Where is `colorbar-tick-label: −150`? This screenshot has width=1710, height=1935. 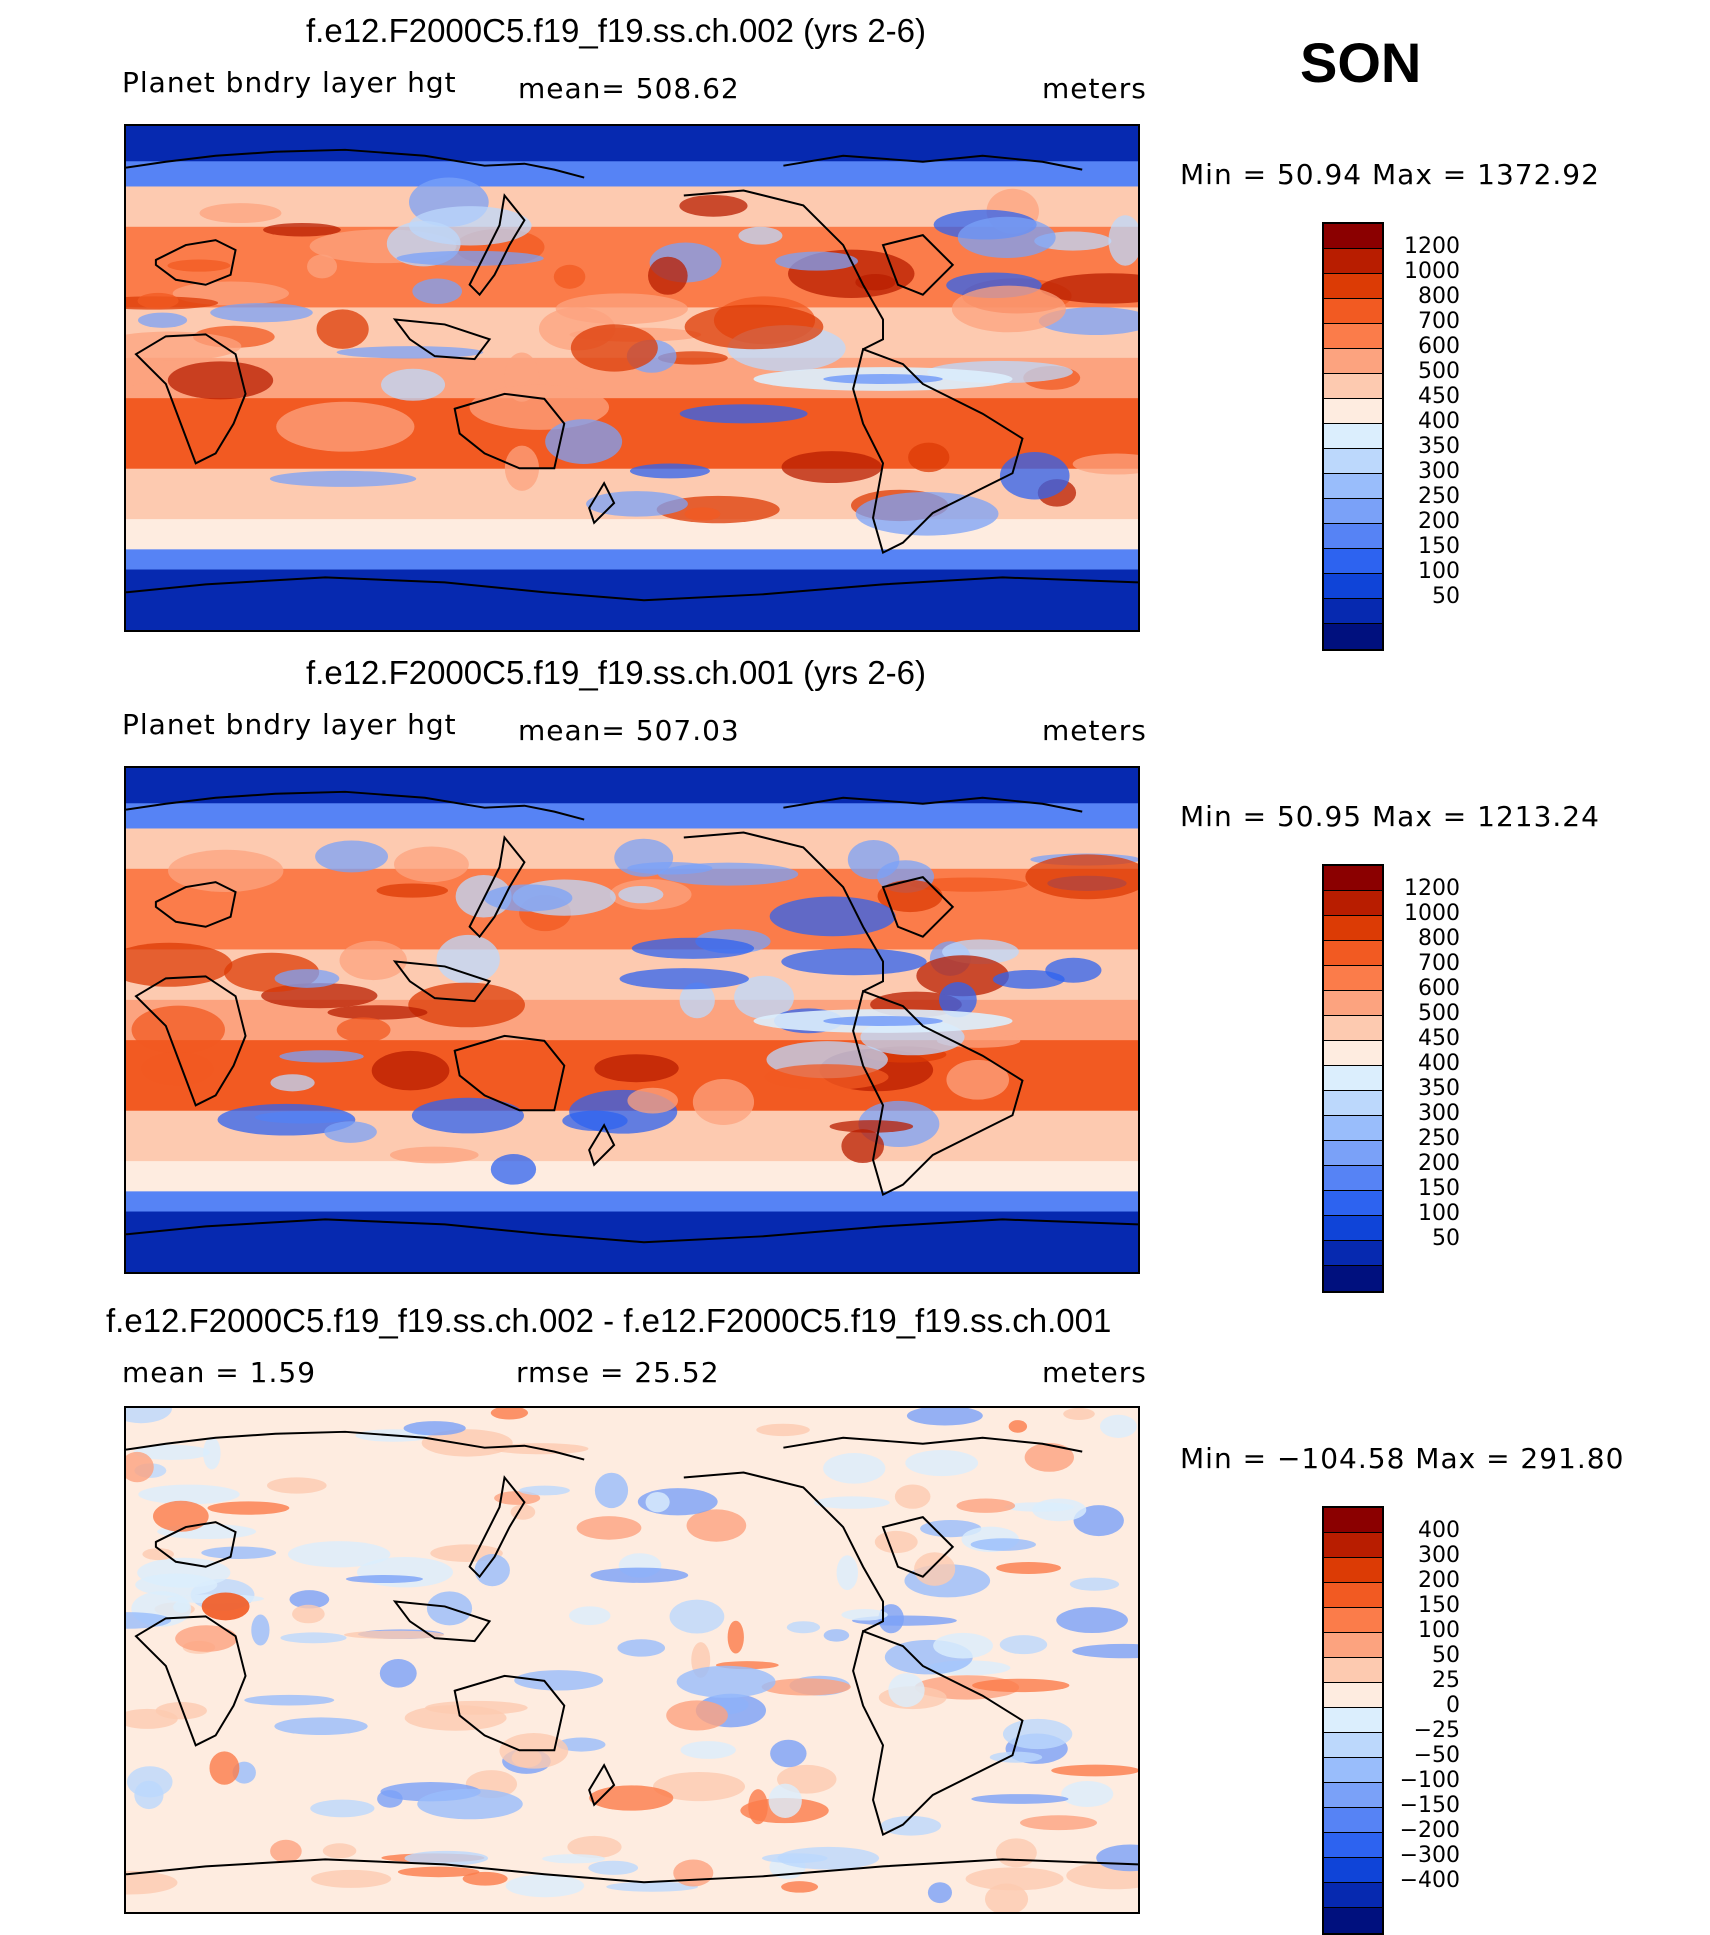
colorbar-tick-label: −150 is located at coordinates (1429, 1805).